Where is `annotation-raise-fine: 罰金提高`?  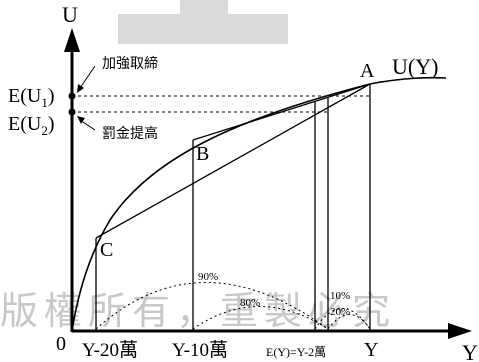 annotation-raise-fine: 罰金提高 is located at coordinates (130, 133).